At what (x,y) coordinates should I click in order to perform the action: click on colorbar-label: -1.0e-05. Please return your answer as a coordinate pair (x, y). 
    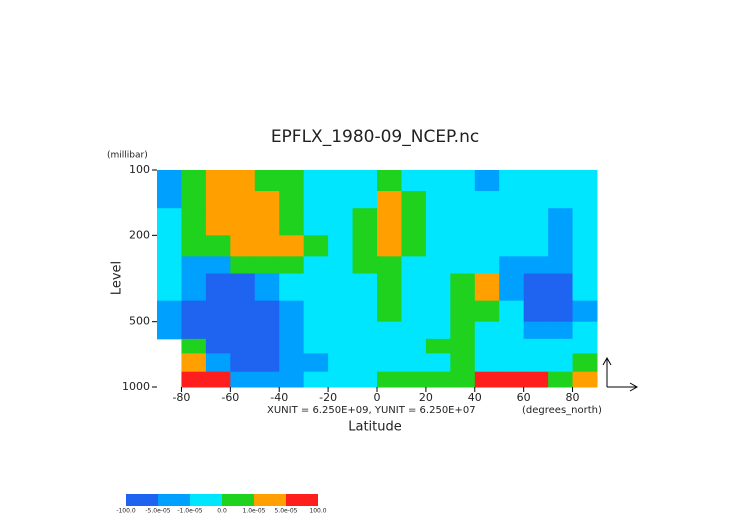
    Looking at the image, I should click on (189, 511).